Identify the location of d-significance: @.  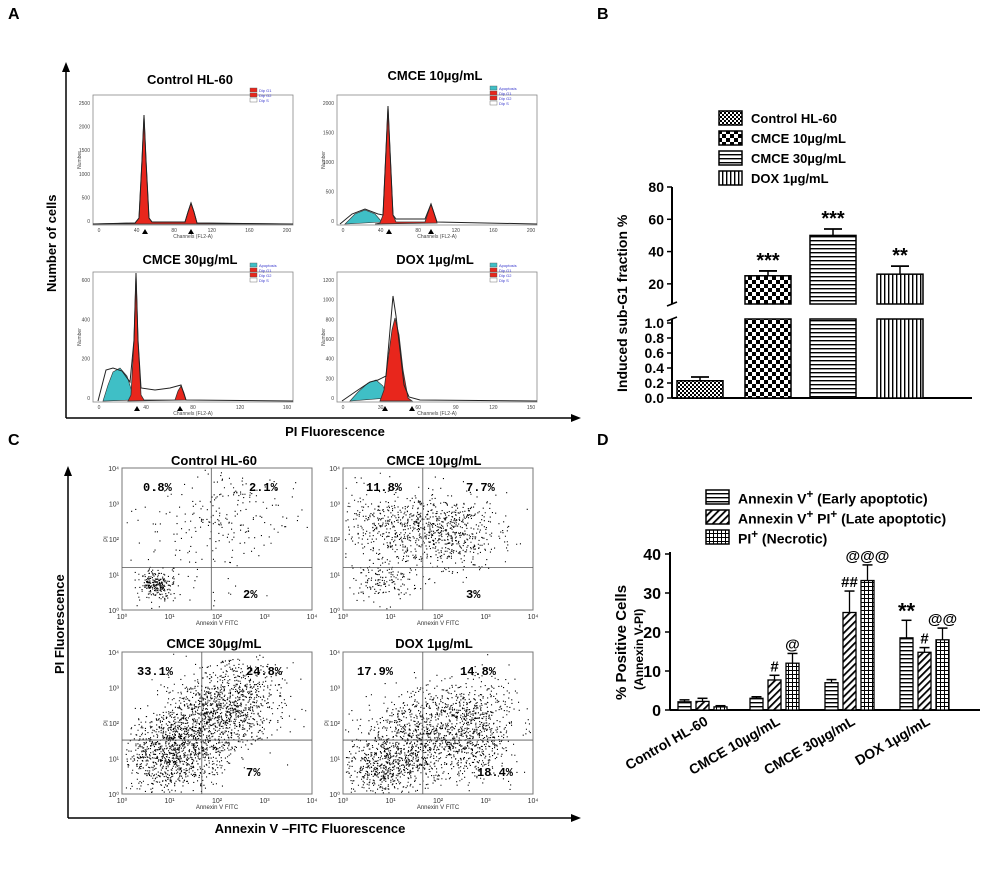
(792, 644).